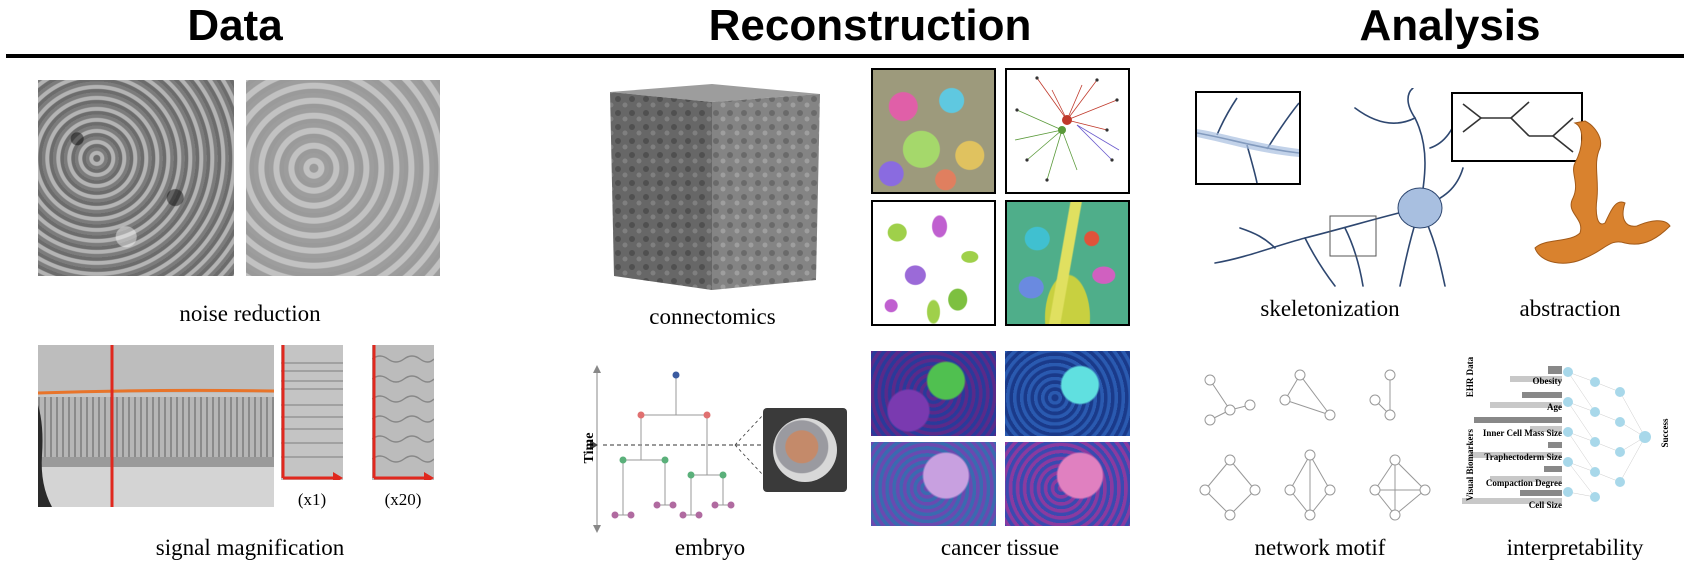 The image size is (1690, 570). I want to click on caption-abstraction: abstraction, so click(1570, 308).